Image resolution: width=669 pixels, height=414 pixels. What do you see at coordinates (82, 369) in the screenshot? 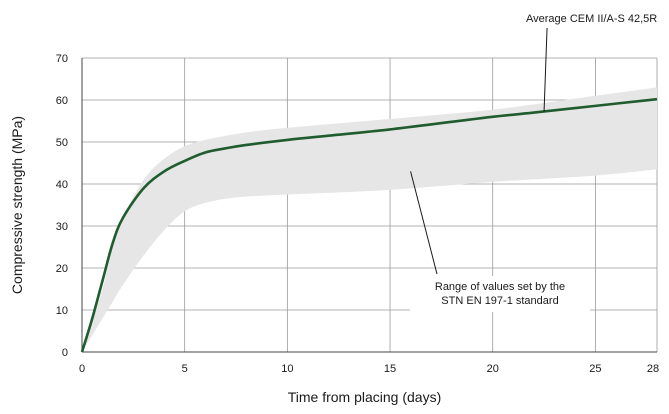
I see `x-tick-label: 0` at bounding box center [82, 369].